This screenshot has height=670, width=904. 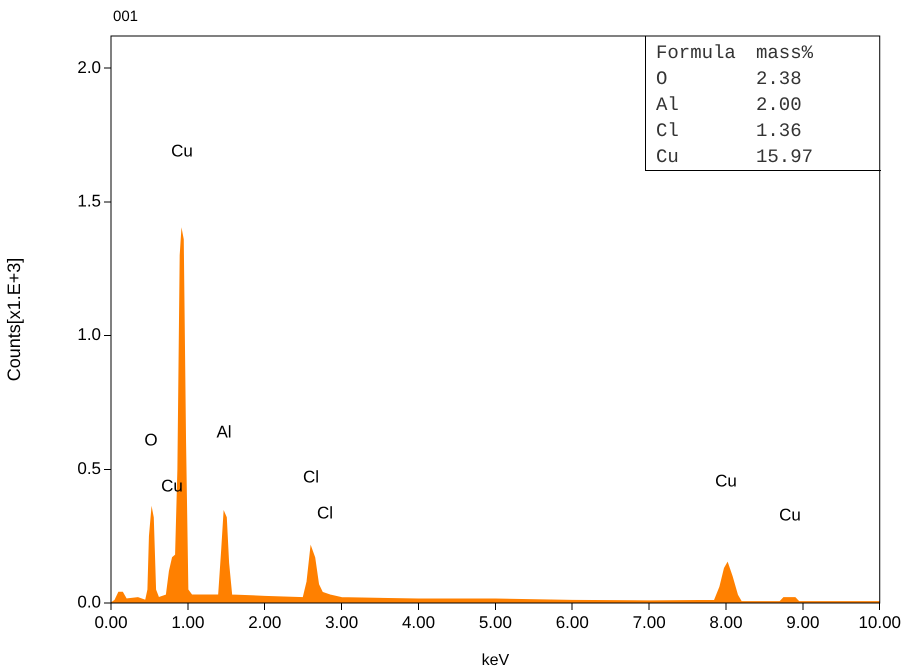 What do you see at coordinates (187, 622) in the screenshot?
I see `x-tick-label: 1.00` at bounding box center [187, 622].